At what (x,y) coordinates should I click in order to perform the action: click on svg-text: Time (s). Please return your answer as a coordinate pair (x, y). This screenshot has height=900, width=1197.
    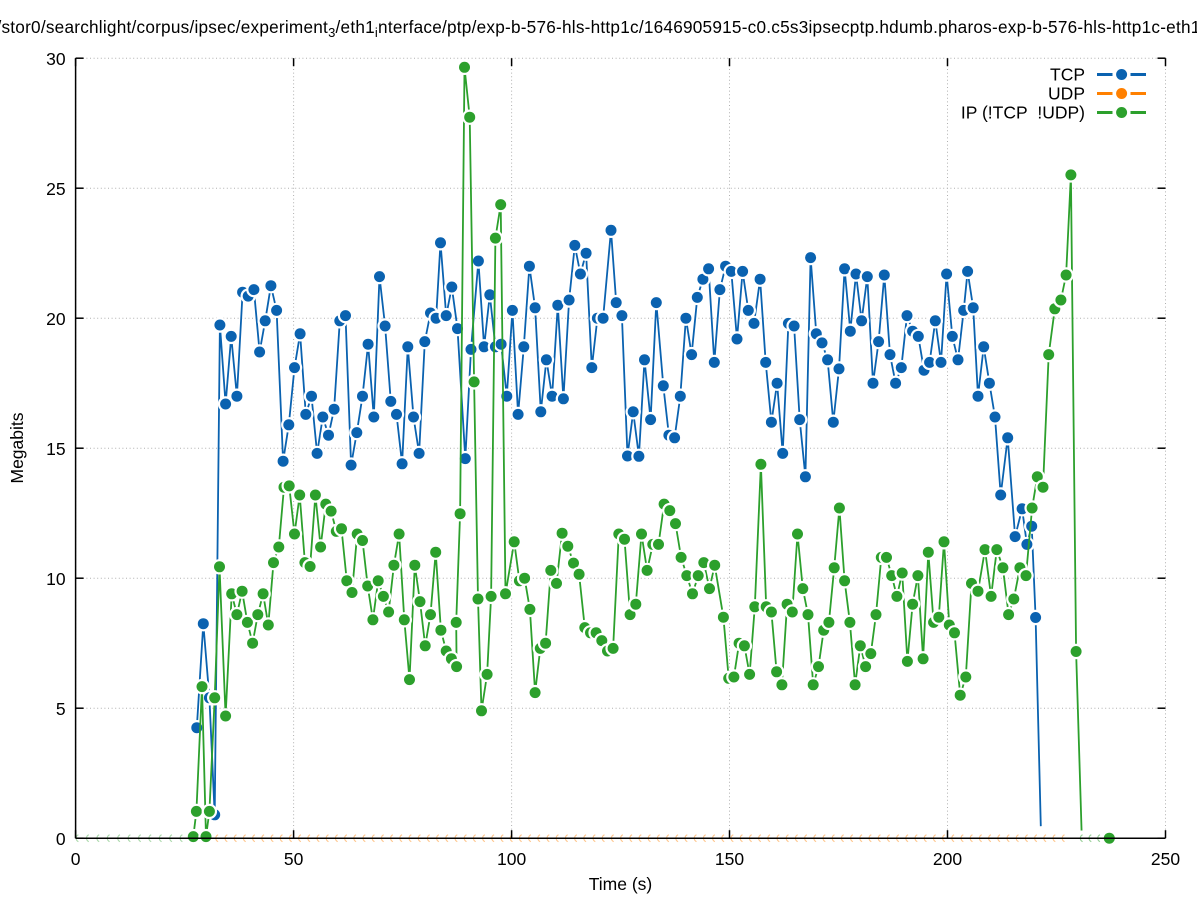
    Looking at the image, I should click on (621, 884).